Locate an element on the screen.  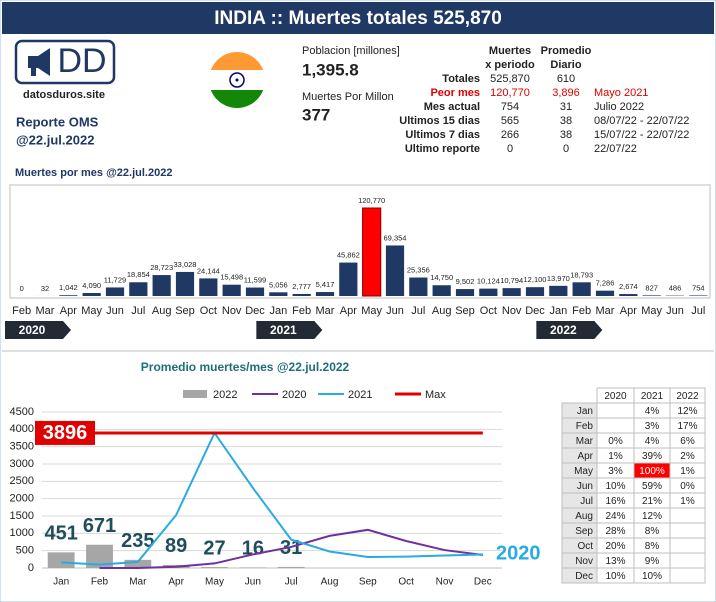
table-month: Dec is located at coordinates (584, 576).